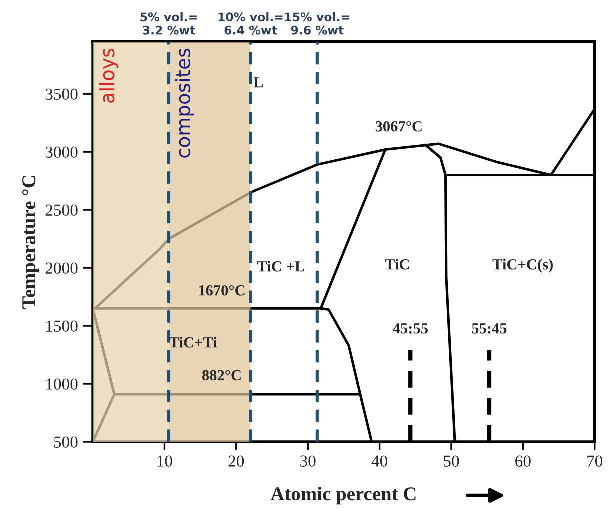 Image resolution: width=612 pixels, height=511 pixels. Describe the element at coordinates (62, 326) in the screenshot. I see `y-tick-label: 1500` at that location.